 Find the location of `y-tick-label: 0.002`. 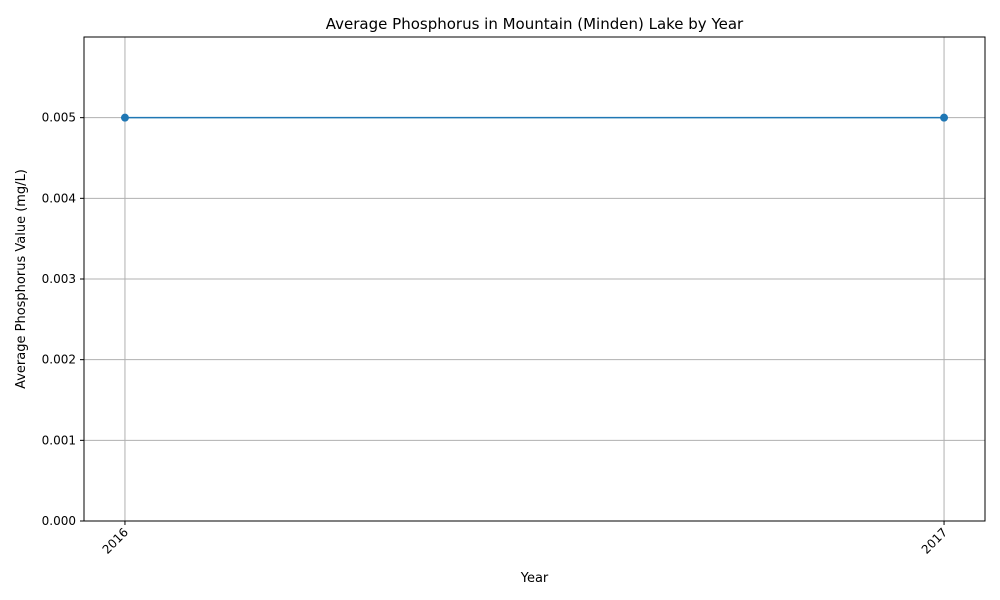

y-tick-label: 0.002 is located at coordinates (59, 360).